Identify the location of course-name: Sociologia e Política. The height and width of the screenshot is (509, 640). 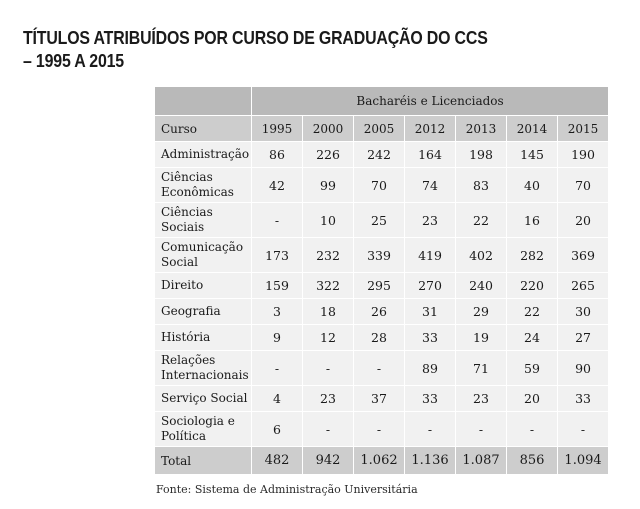
(203, 429).